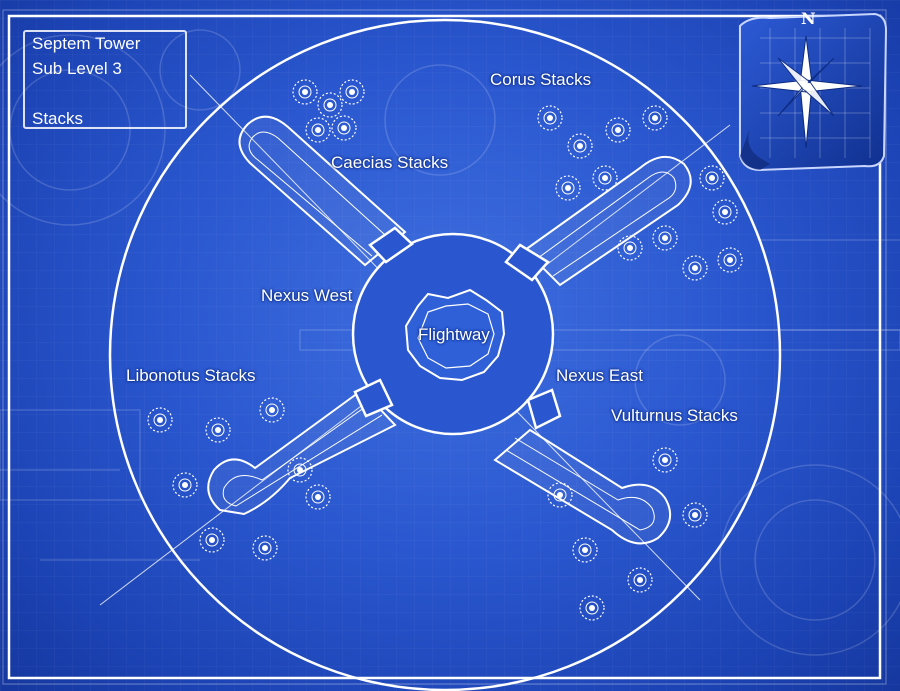 This screenshot has width=900, height=691. Describe the element at coordinates (541, 79) in the screenshot. I see `area-label-corus-stacks: Corus Stacks` at that location.